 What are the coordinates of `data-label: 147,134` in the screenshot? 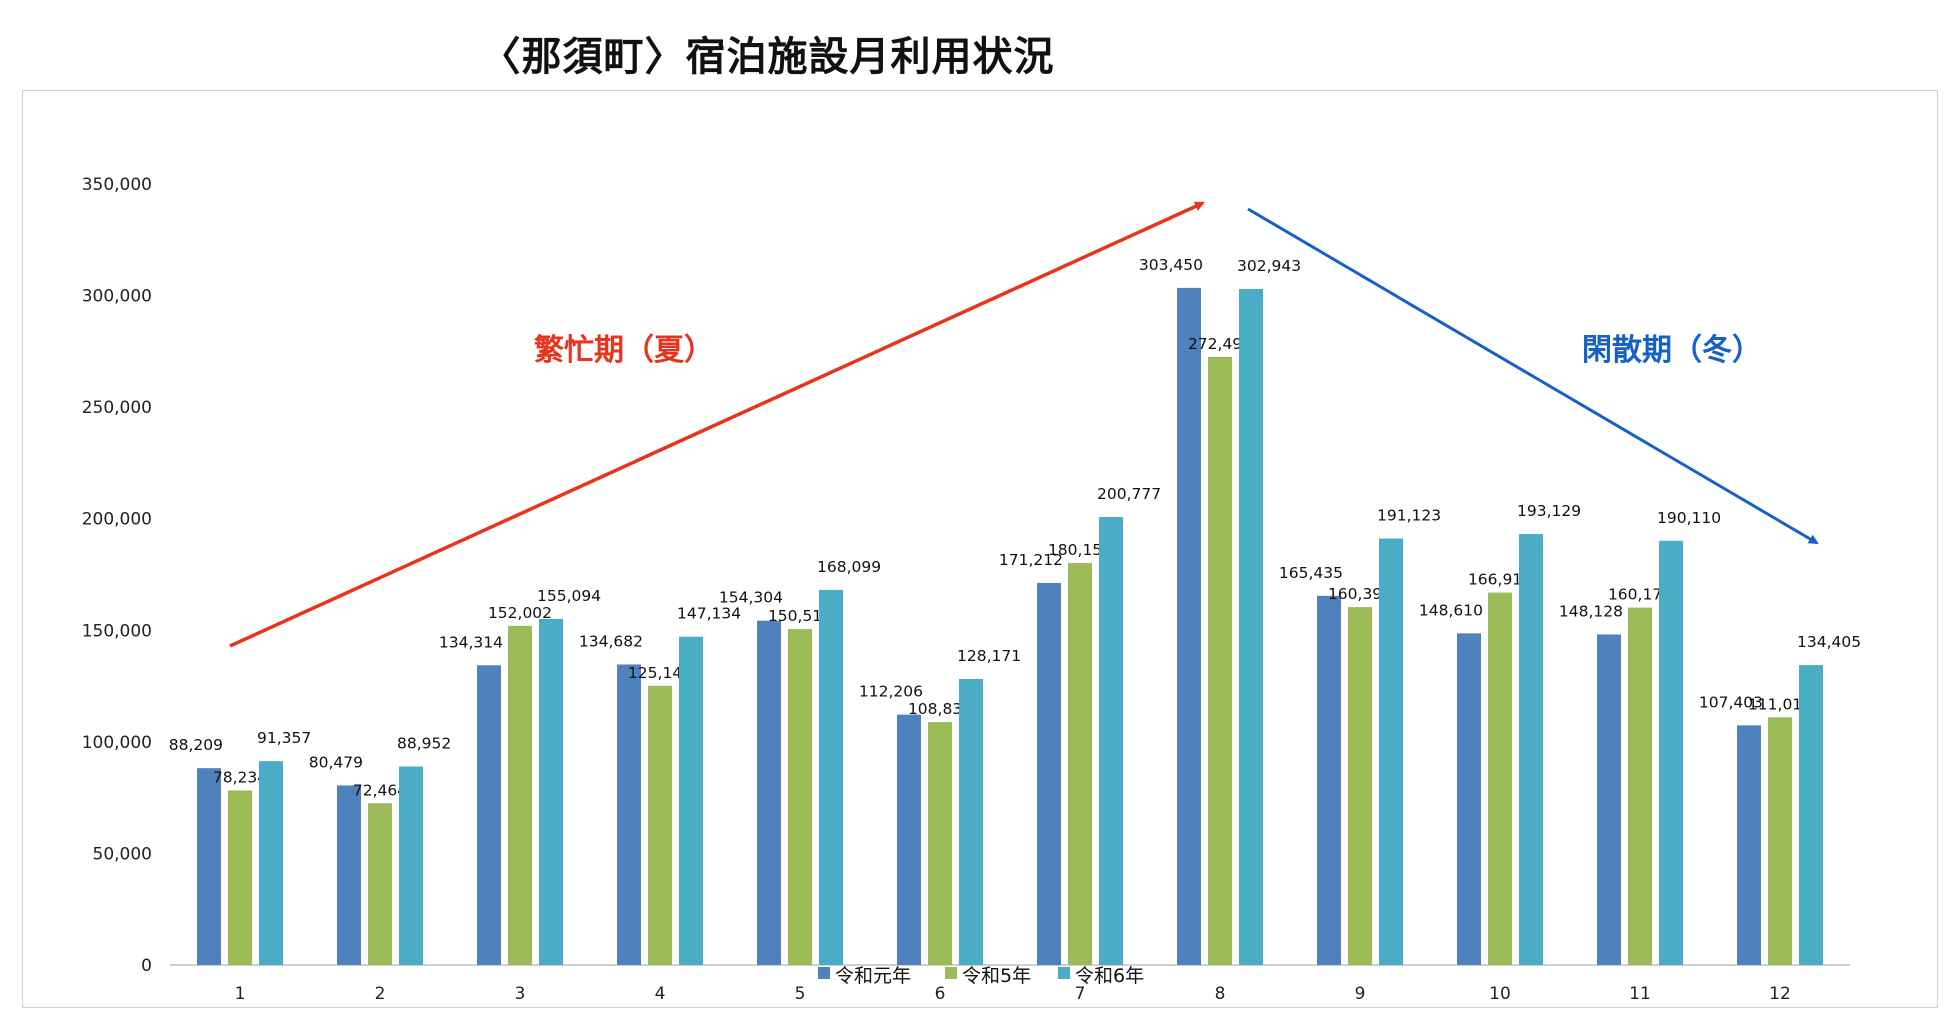 It's located at (709, 614).